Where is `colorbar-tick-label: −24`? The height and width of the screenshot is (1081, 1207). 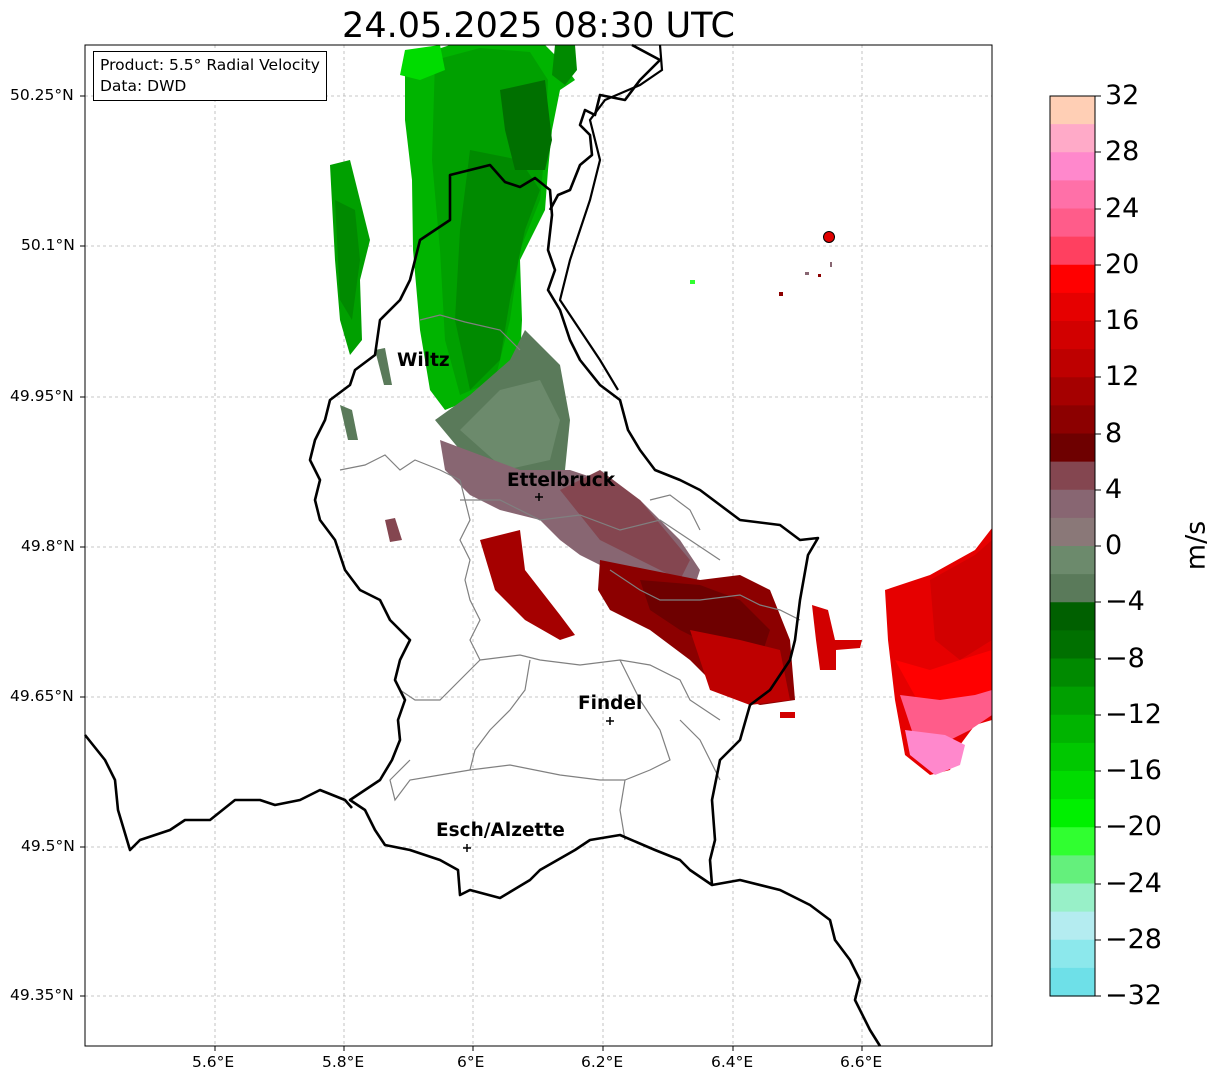 colorbar-tick-label: −24 is located at coordinates (1133, 883).